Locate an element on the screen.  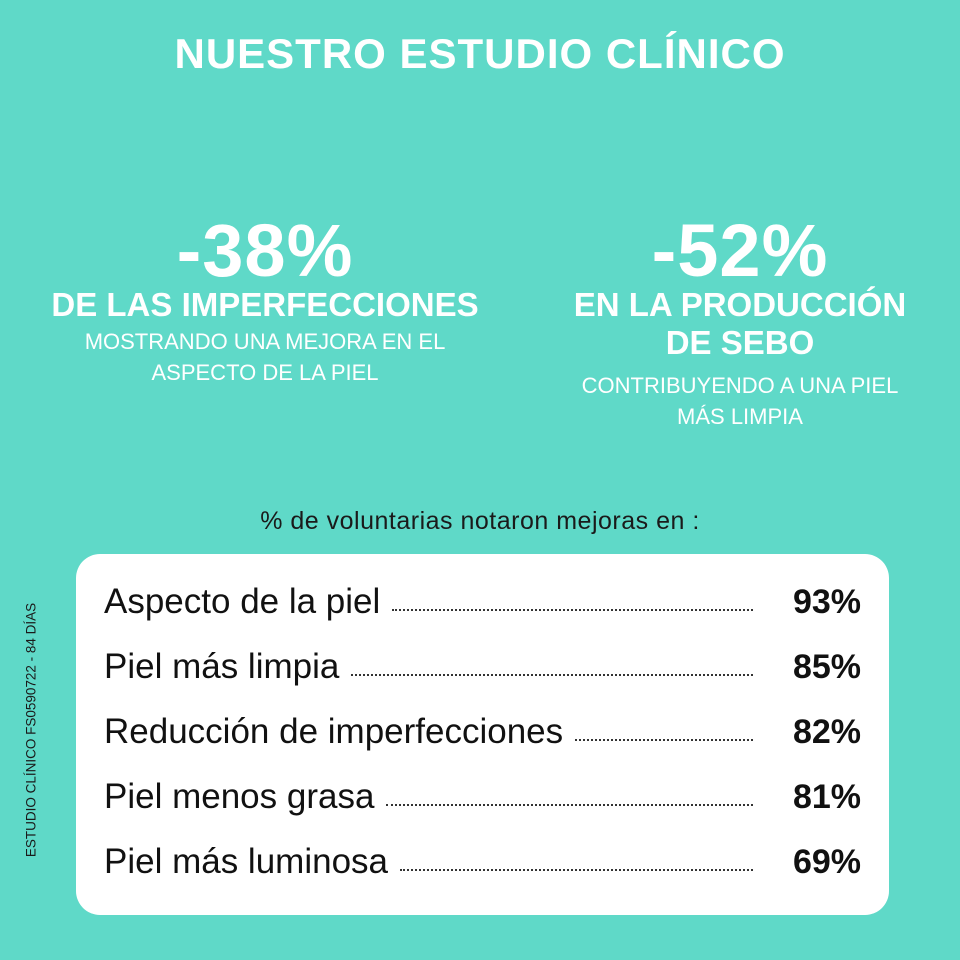
result-label: Aspecto de la piel is located at coordinates (242, 601).